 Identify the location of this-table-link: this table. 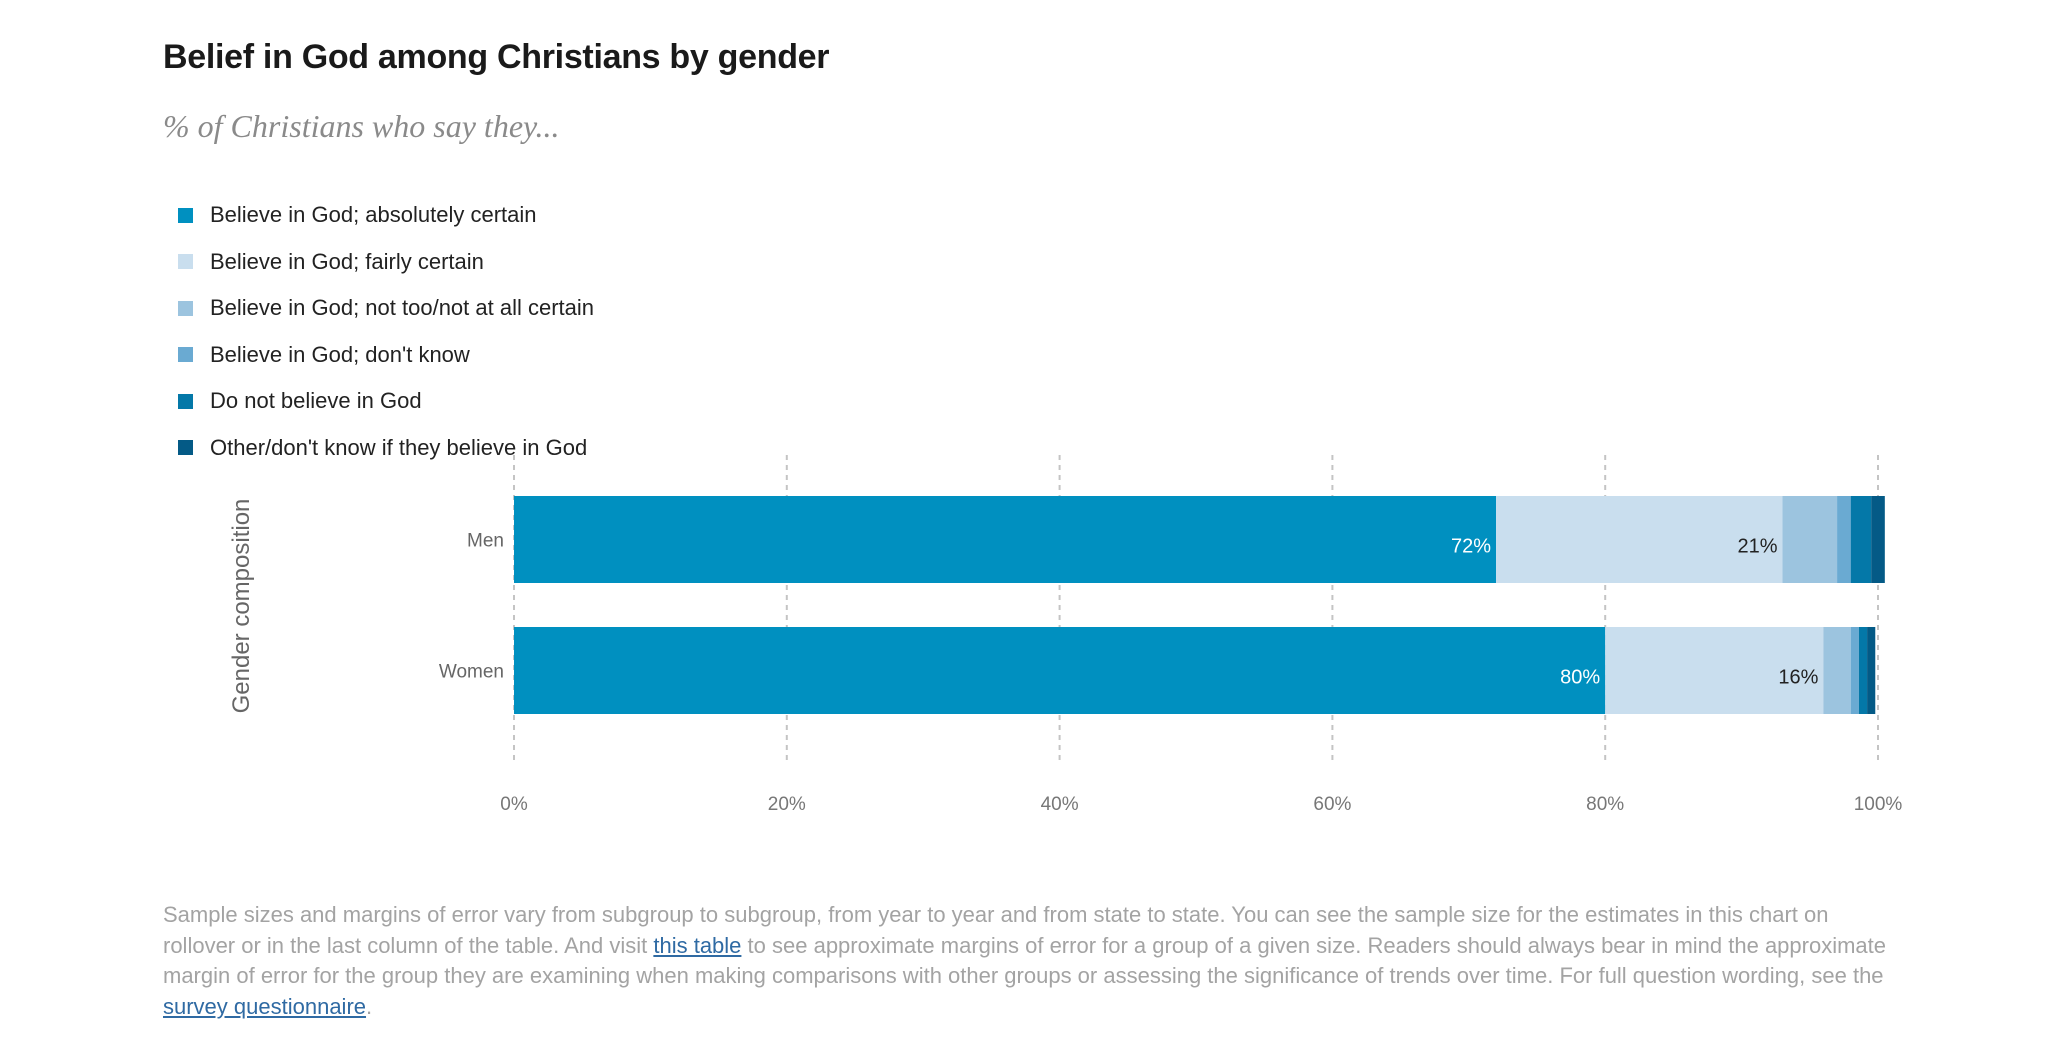
(697, 945).